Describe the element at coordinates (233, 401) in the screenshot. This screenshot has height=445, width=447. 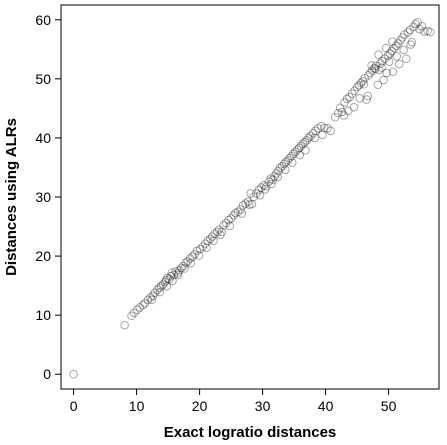
I see `x-axis: 0 10 20 30 40 50` at that location.